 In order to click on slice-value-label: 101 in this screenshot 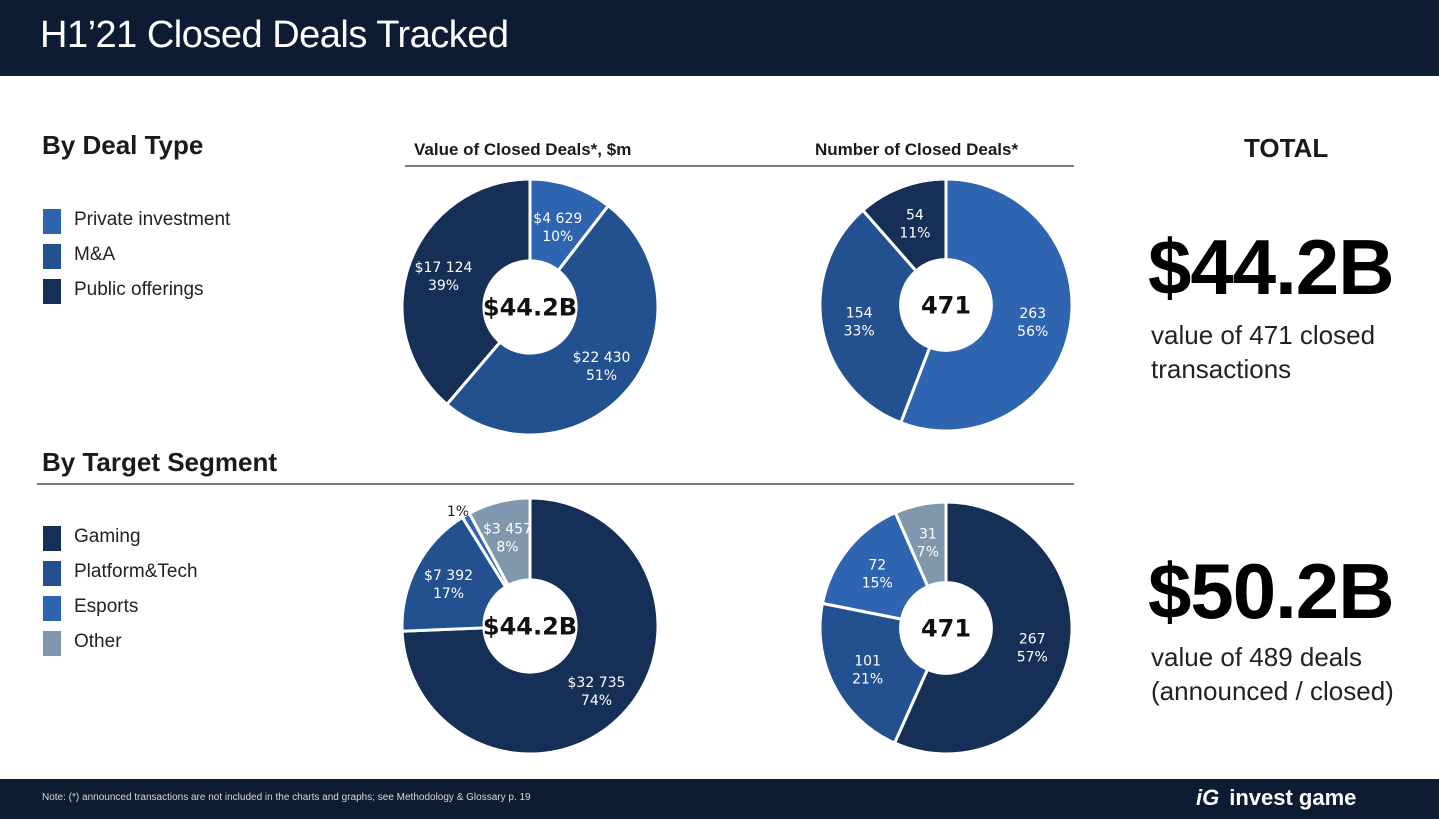, I will do `click(867, 661)`.